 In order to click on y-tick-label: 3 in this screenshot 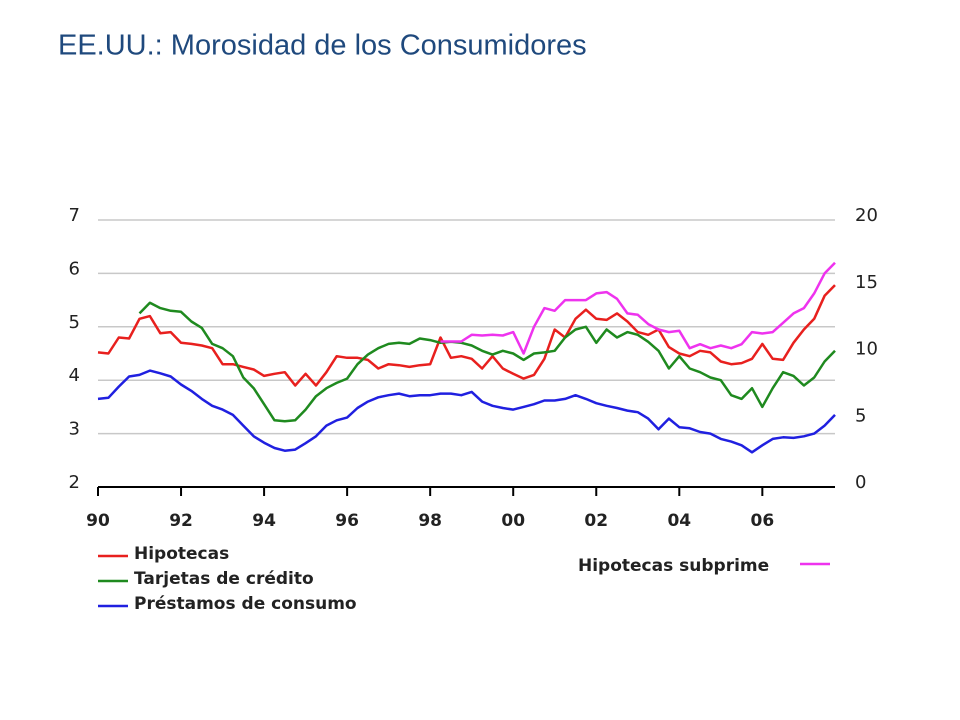, I will do `click(74, 429)`.